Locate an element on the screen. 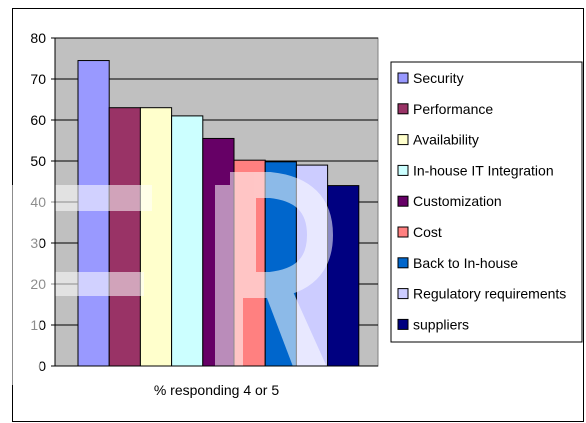  bar-in-house-it-integration is located at coordinates (187, 241).